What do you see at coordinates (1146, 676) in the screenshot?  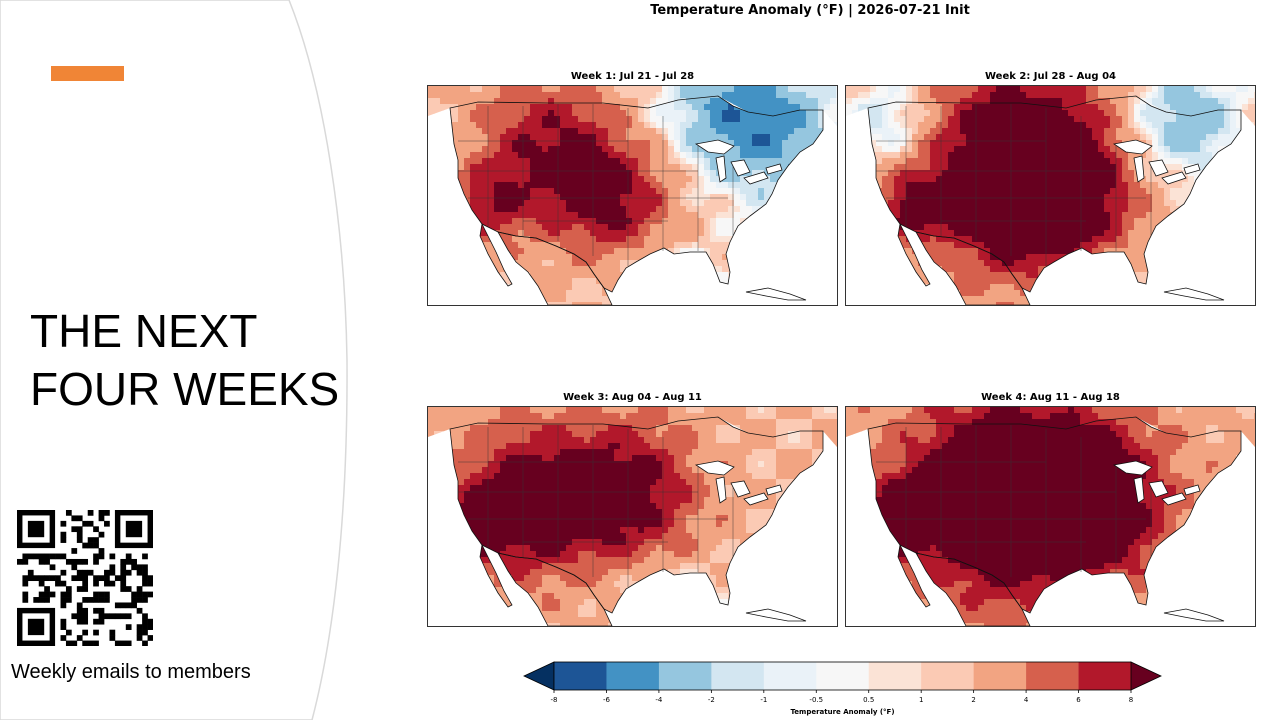 I see `colorbar-extend-over` at bounding box center [1146, 676].